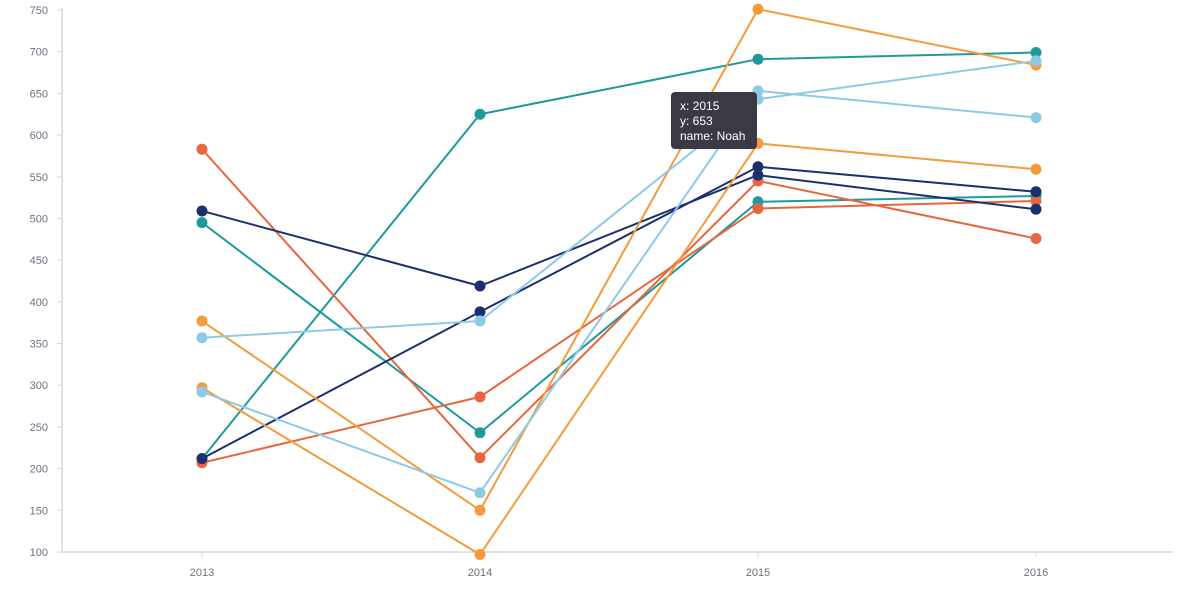  What do you see at coordinates (1036, 573) in the screenshot?
I see `x-tick-label: 2016` at bounding box center [1036, 573].